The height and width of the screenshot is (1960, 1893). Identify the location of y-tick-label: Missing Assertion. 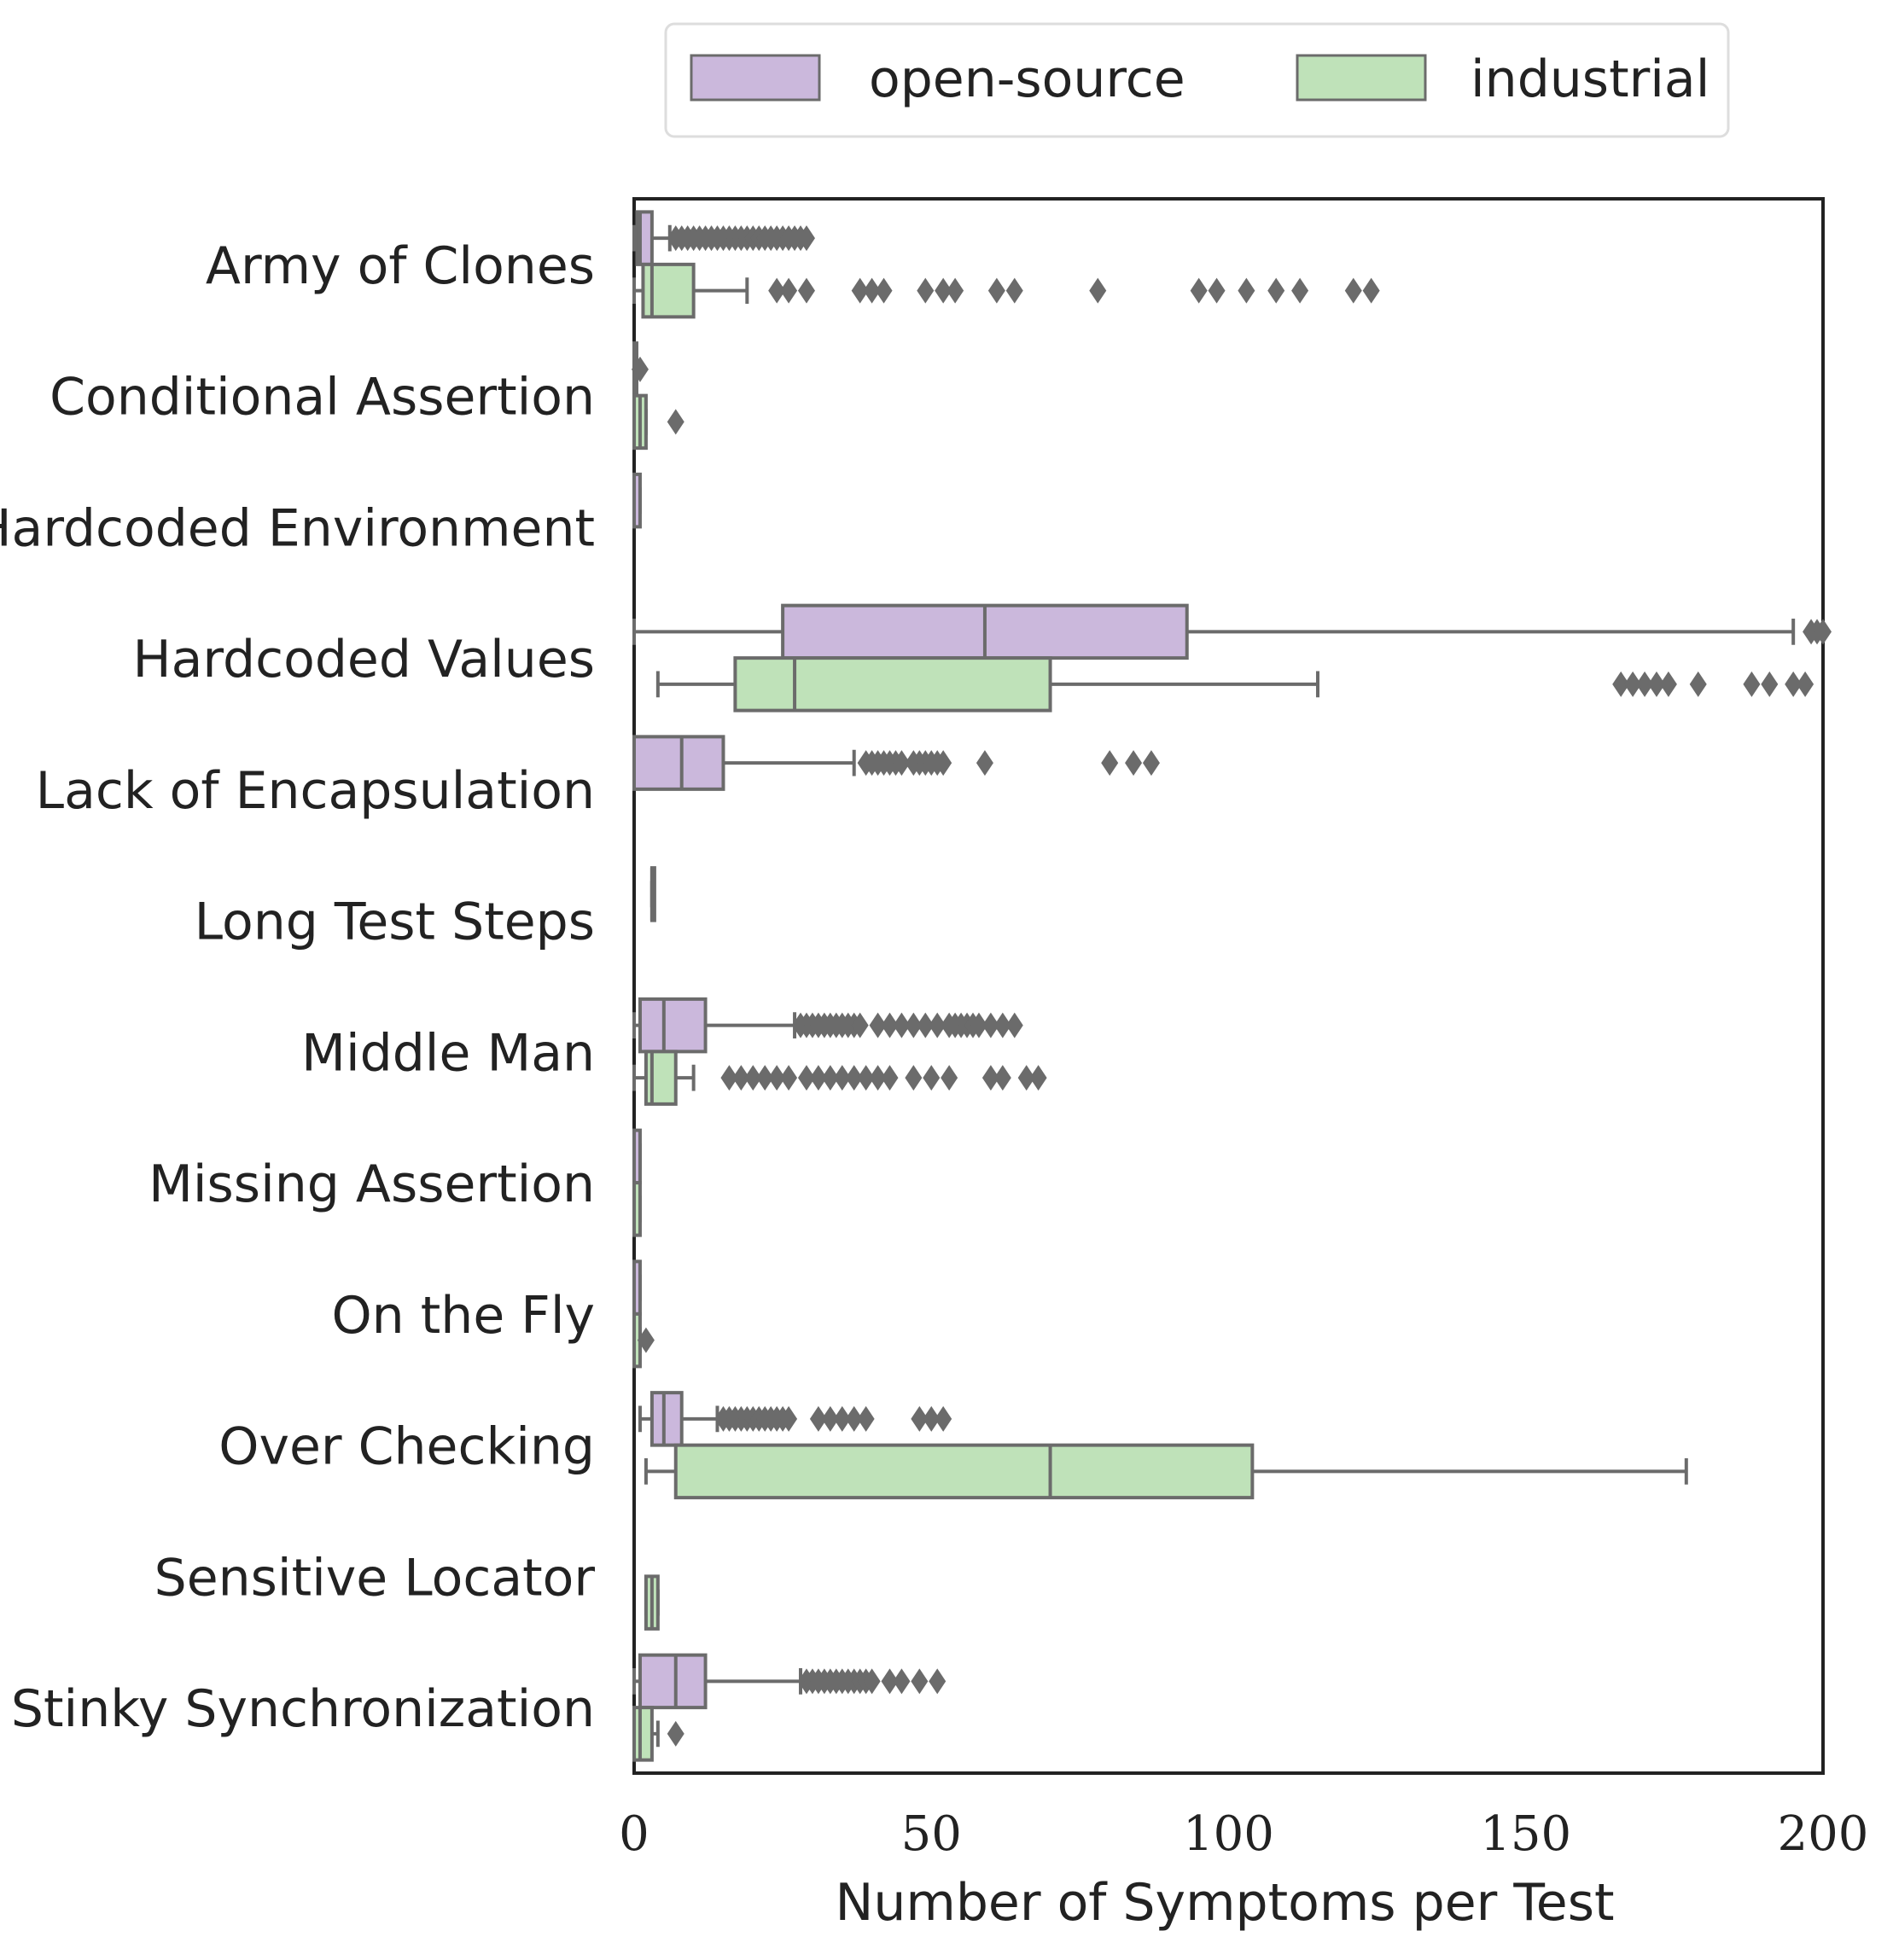
(372, 1184).